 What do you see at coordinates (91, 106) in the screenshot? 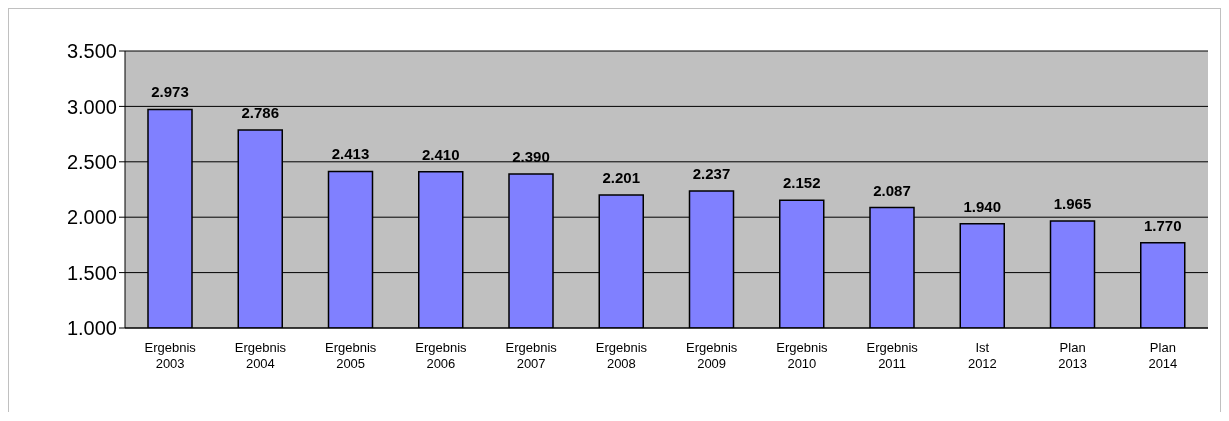
I see `y-tick-label: 3.000` at bounding box center [91, 106].